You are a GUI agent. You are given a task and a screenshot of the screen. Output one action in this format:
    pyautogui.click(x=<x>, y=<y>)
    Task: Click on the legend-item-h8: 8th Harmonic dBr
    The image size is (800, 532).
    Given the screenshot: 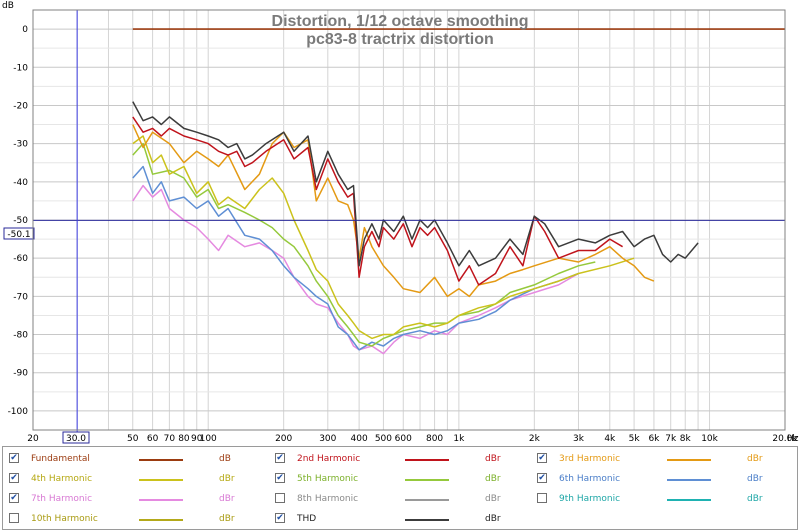 What is the action you would take?
    pyautogui.click(x=402, y=499)
    